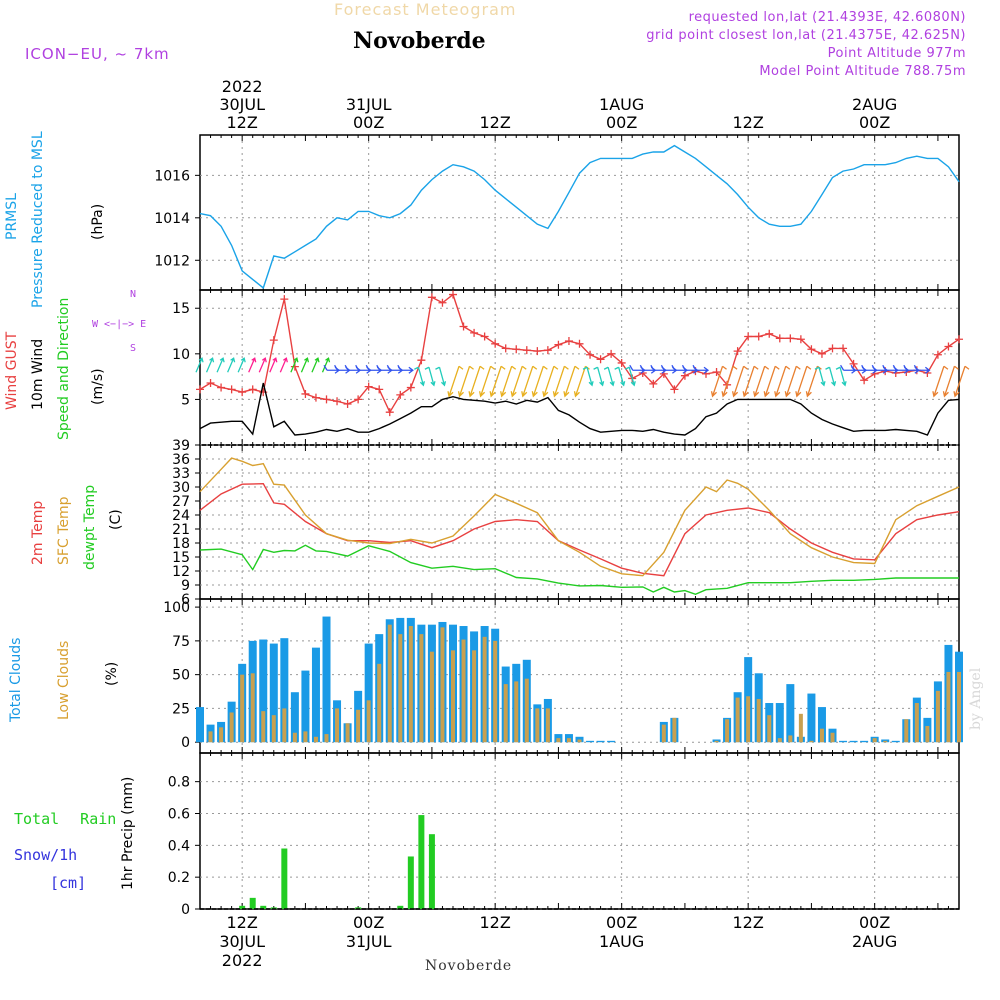 The image size is (1000, 1000). What do you see at coordinates (748, 122) in the screenshot?
I see `top-hour-label: 12Z` at bounding box center [748, 122].